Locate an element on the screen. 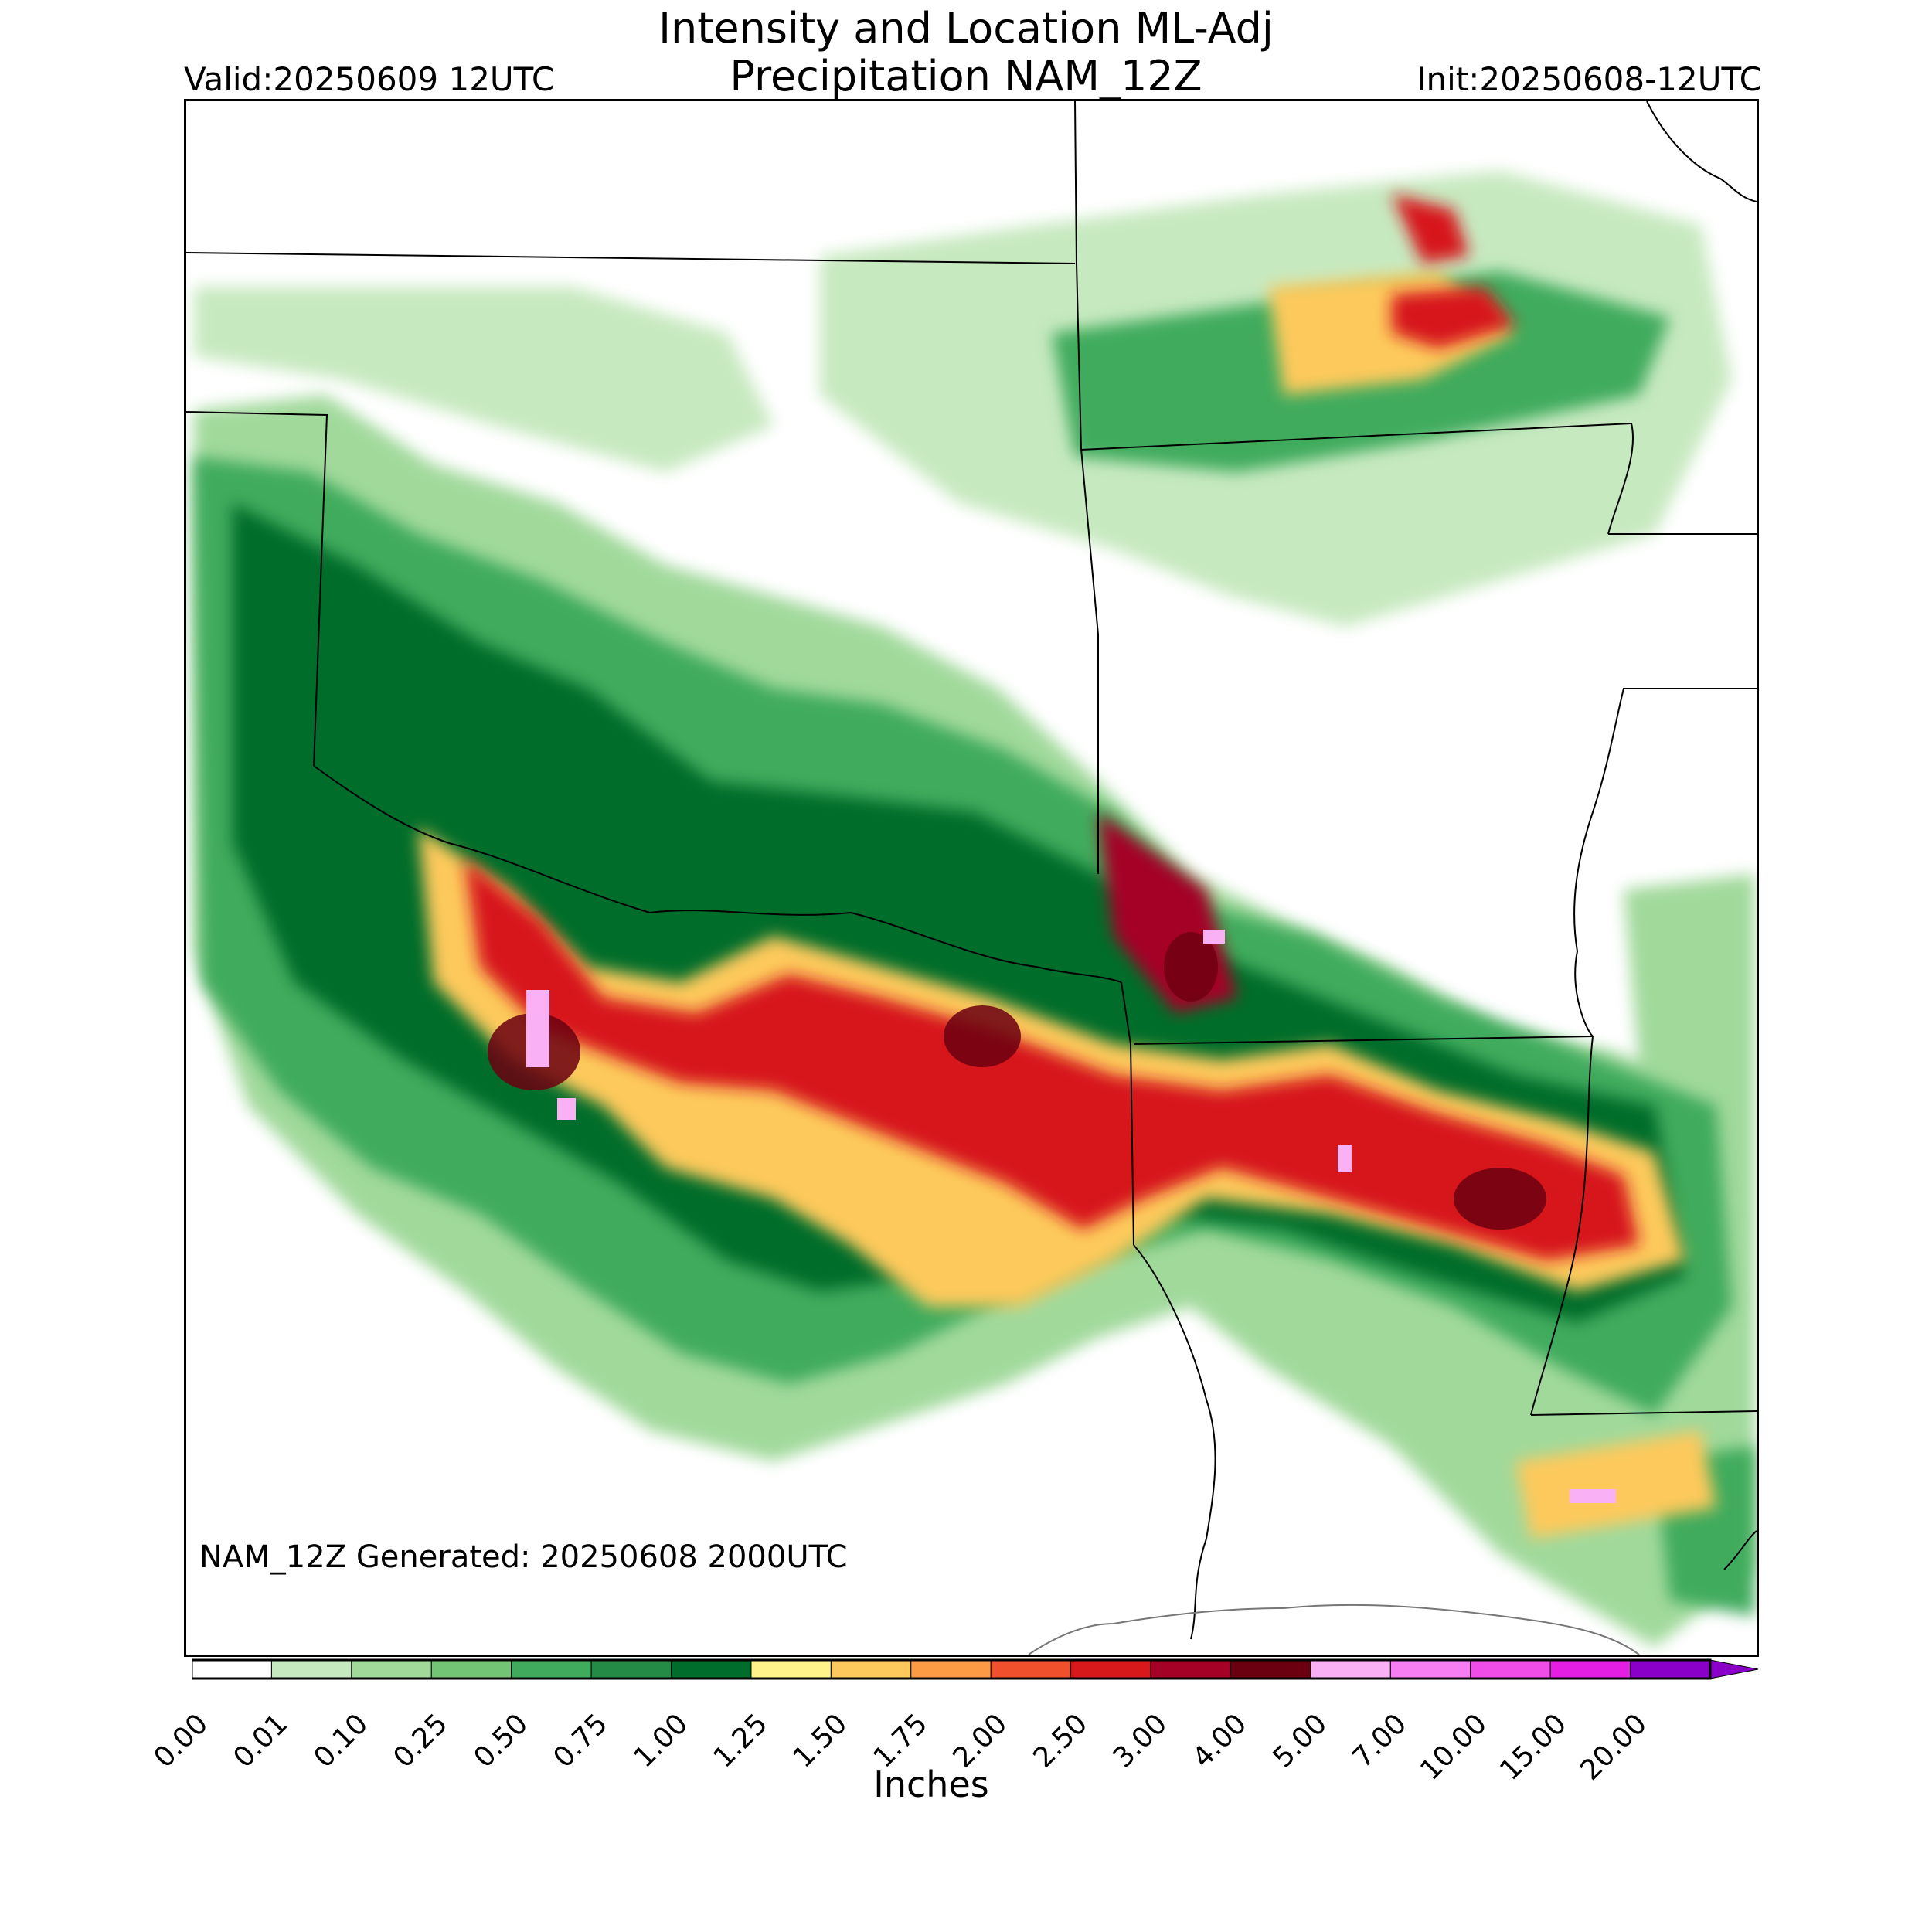 This screenshot has width=1932, height=1932. colorbar-extend-arrow is located at coordinates (1734, 1669).